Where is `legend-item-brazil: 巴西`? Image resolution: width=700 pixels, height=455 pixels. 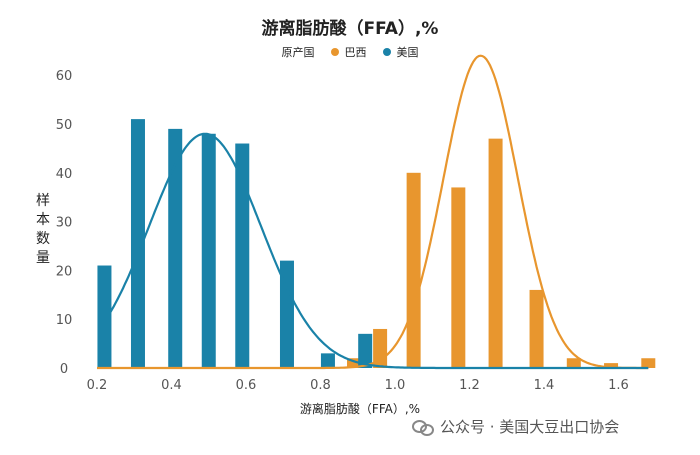
legend-item-brazil: 巴西 is located at coordinates (348, 52).